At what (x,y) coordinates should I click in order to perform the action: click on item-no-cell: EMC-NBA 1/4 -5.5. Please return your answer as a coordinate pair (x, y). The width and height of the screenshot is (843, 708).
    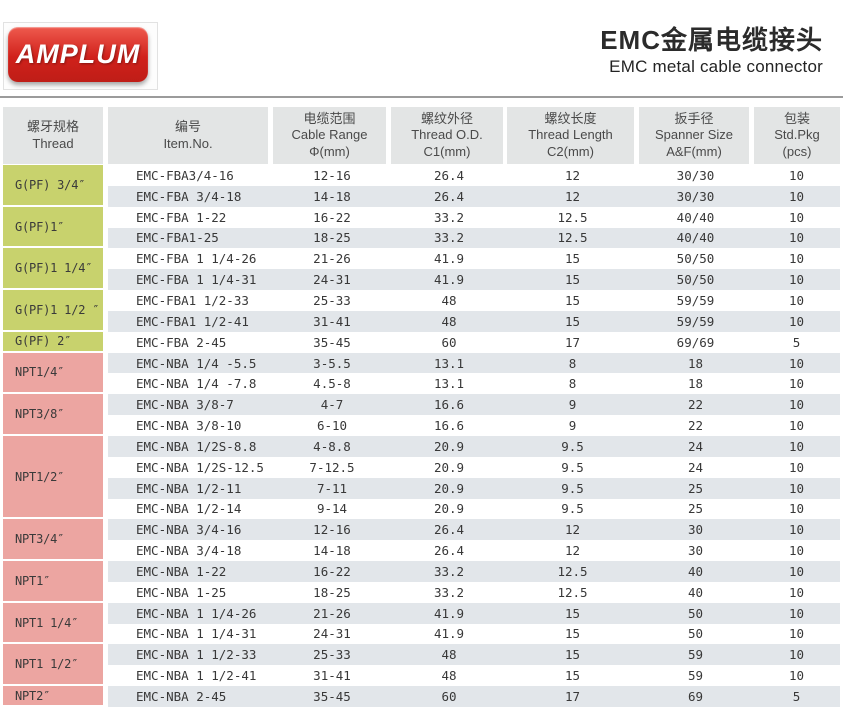
    Looking at the image, I should click on (196, 363).